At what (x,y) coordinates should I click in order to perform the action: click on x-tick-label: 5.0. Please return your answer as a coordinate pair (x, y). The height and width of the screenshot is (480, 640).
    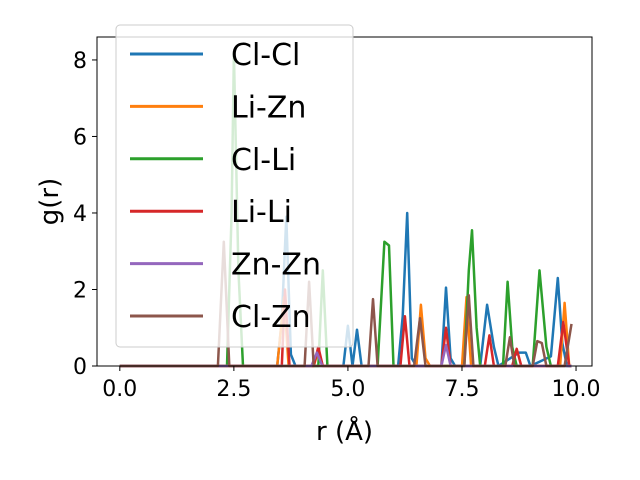
    Looking at the image, I should click on (347, 389).